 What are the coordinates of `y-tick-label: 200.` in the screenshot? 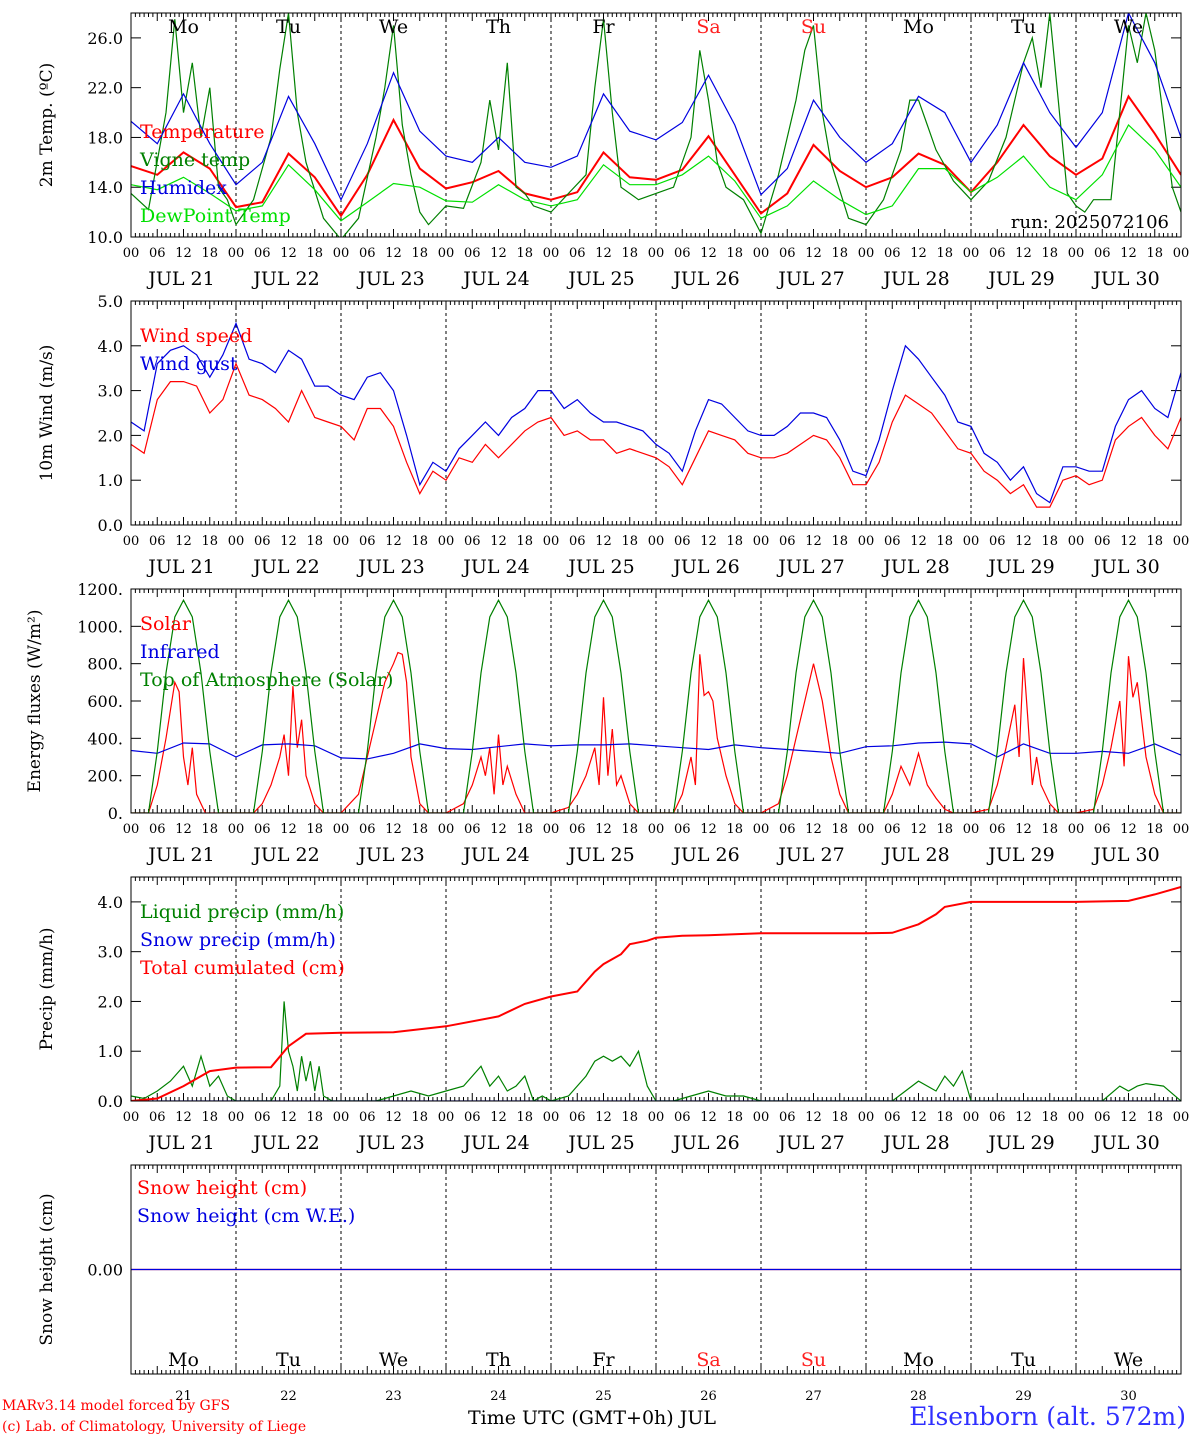 It's located at (105, 776).